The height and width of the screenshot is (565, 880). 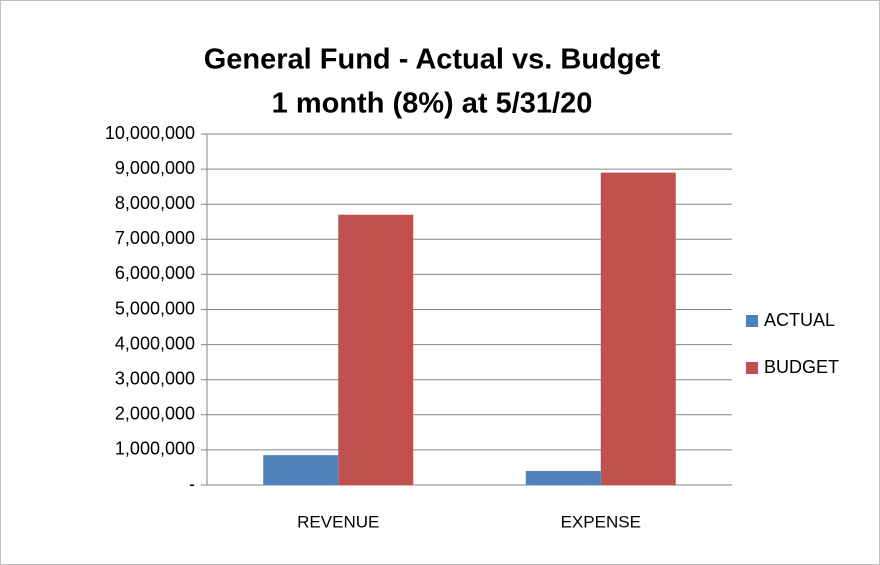 I want to click on x-tick-label: REVENUE, so click(x=338, y=521).